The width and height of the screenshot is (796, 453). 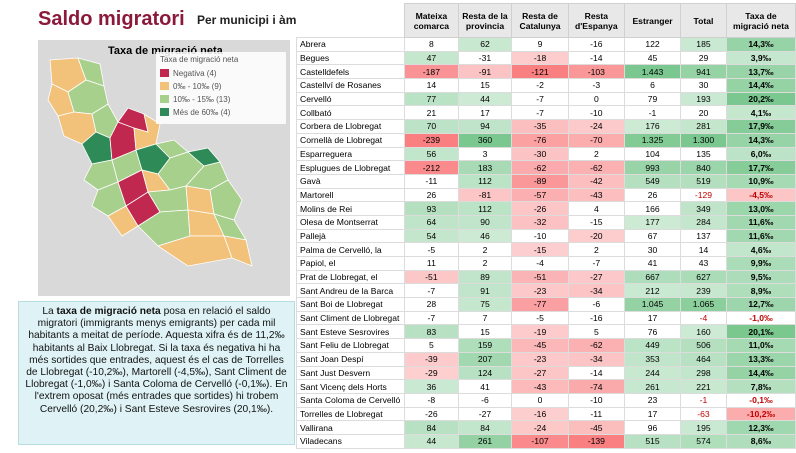 I want to click on legend-item: 10‰ - 15‰ (13), so click(x=202, y=99).